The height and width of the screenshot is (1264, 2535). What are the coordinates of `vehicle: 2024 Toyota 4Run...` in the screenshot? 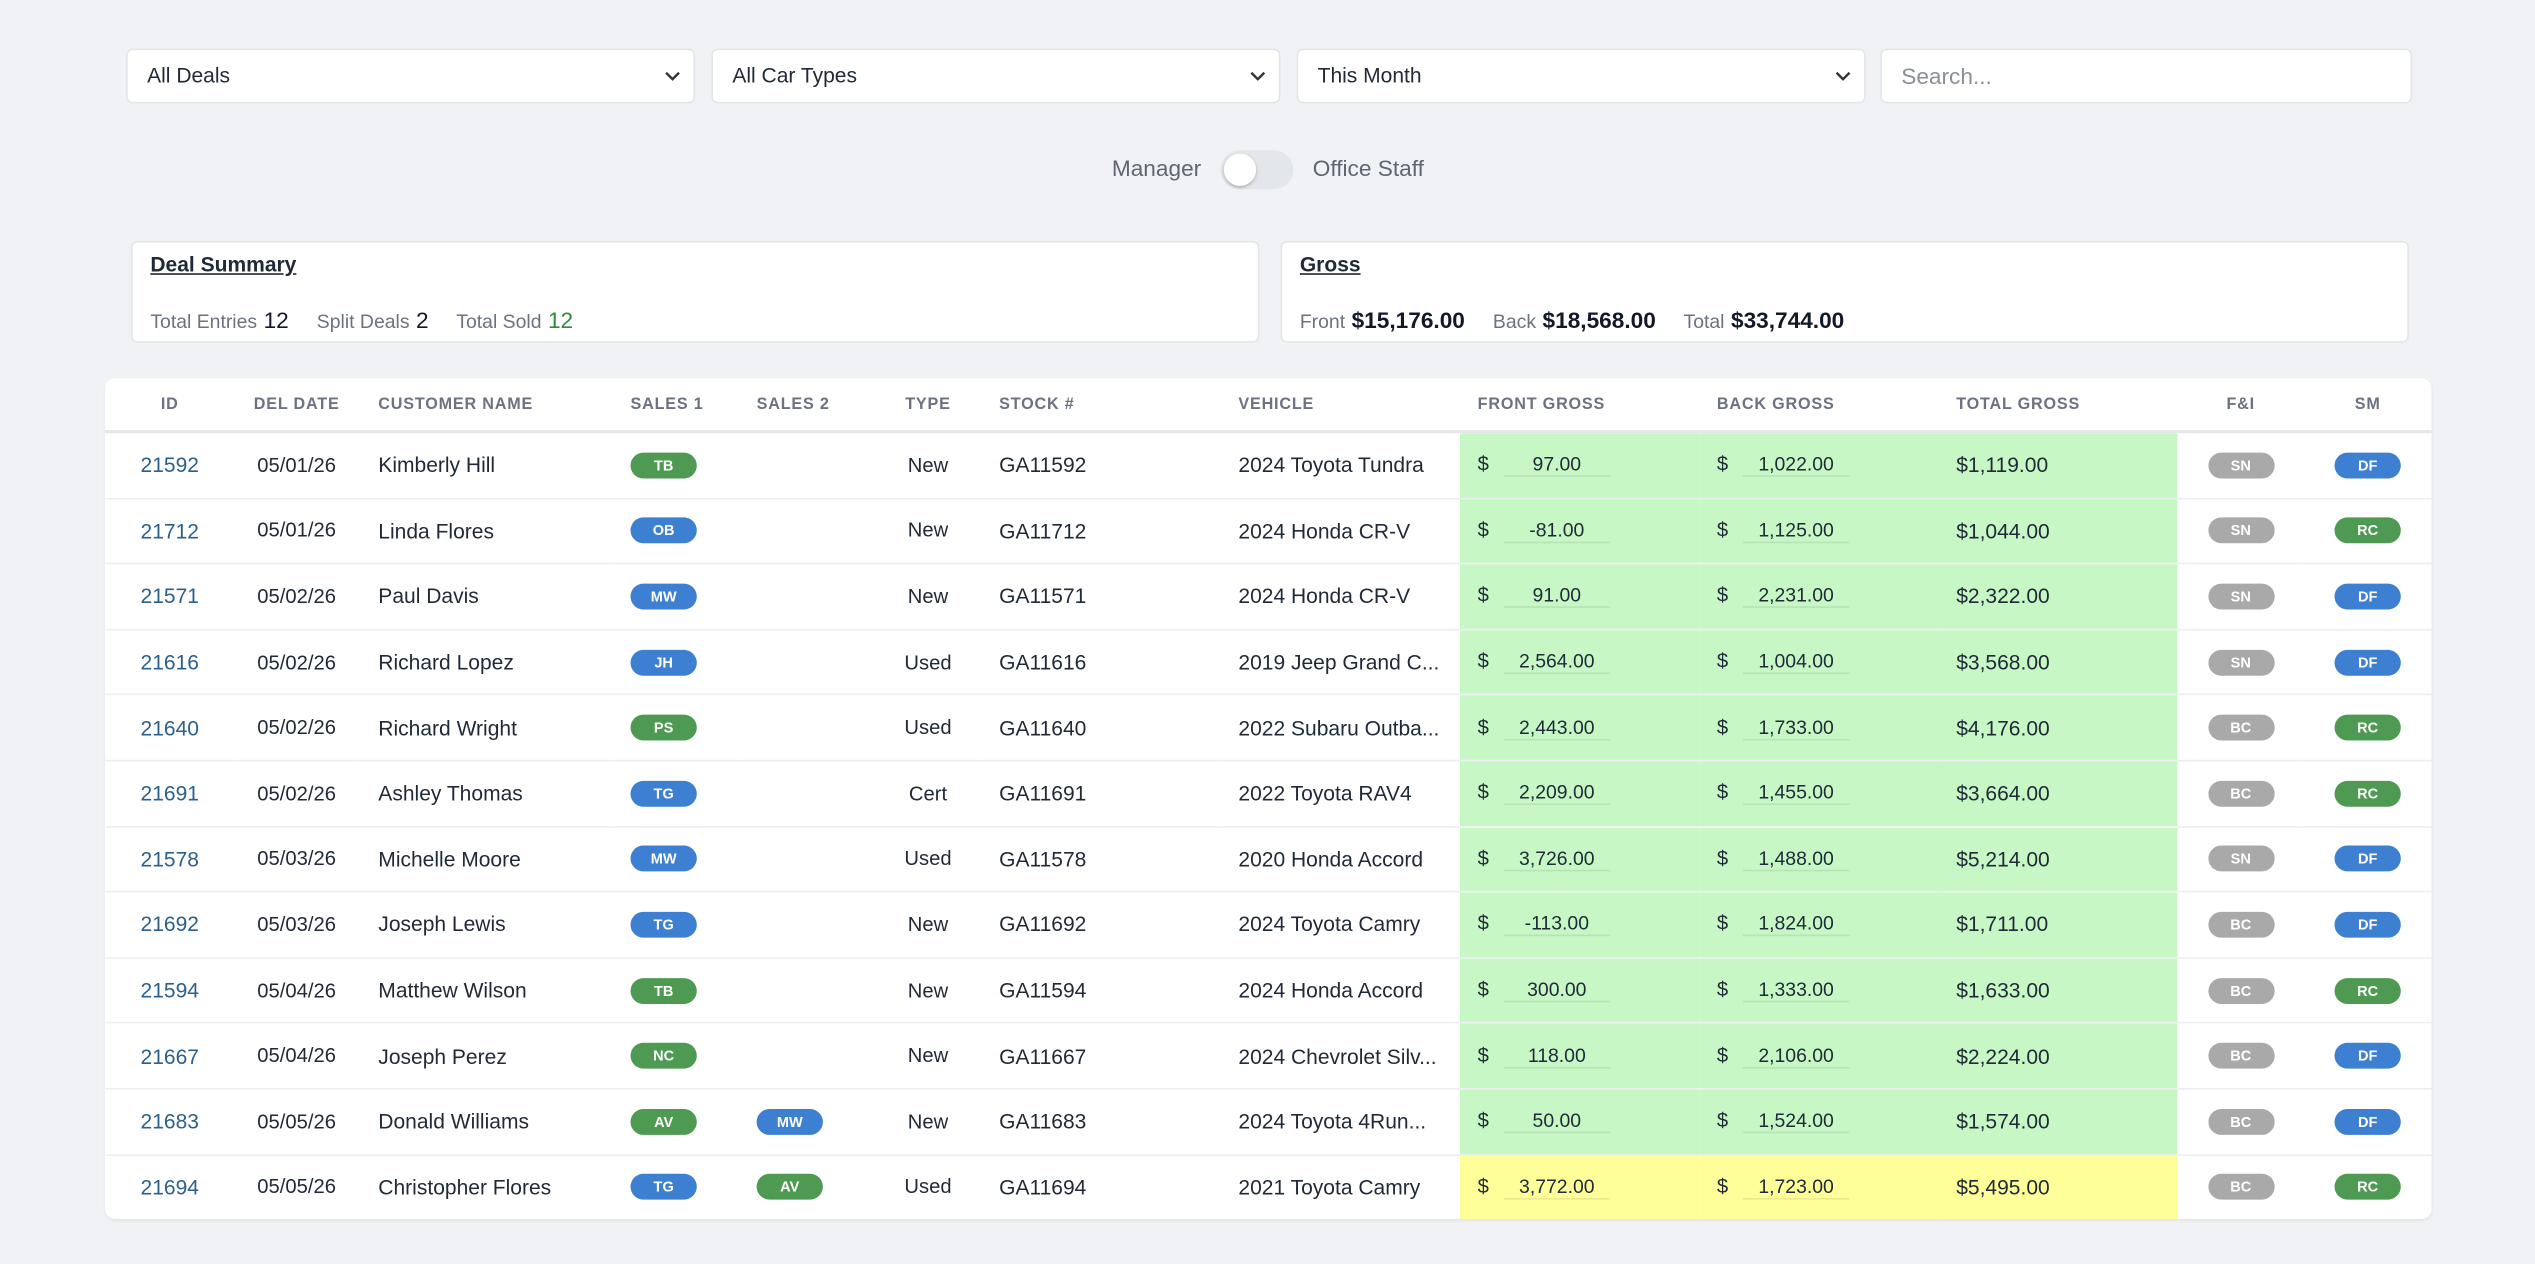 It's located at (1341, 1122).